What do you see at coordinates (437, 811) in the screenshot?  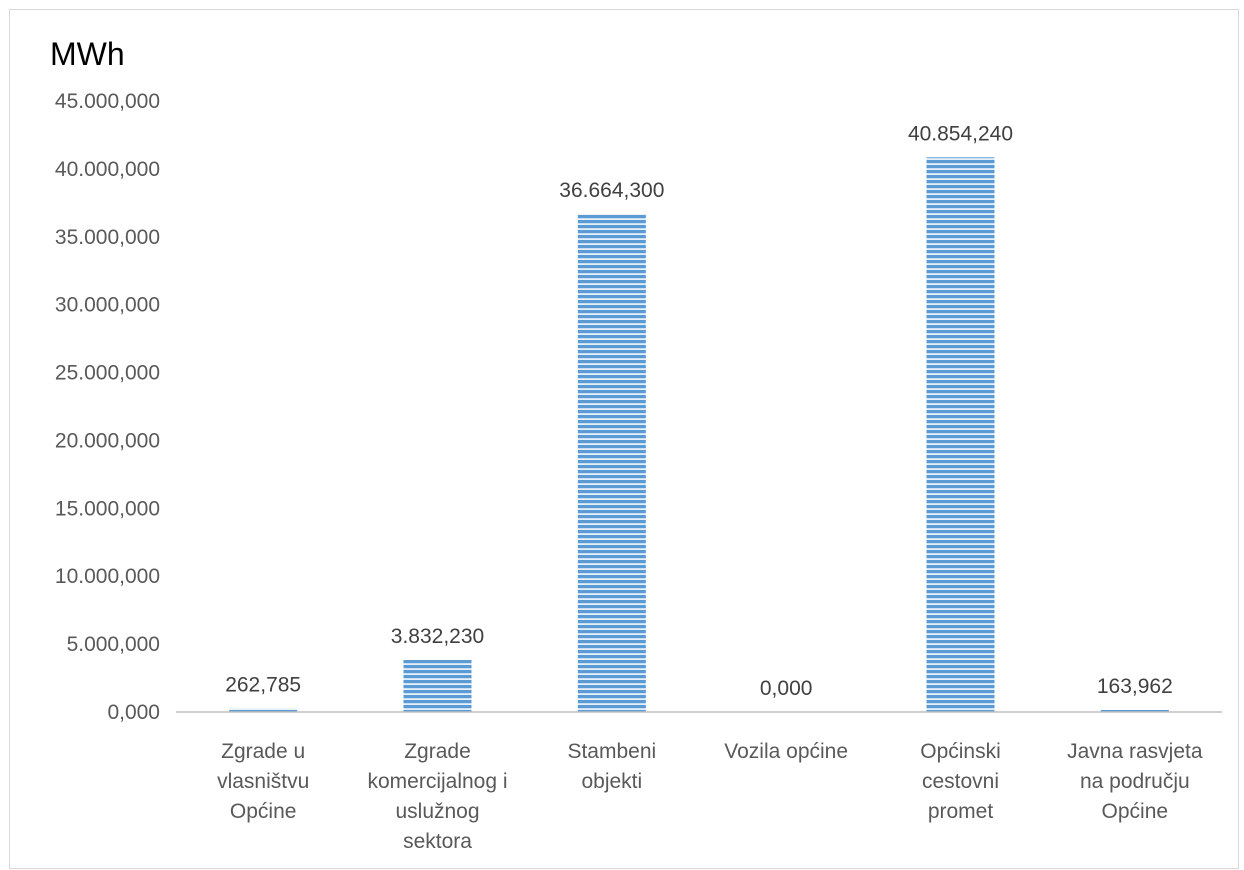 I see `x-tick-label: uslužnog` at bounding box center [437, 811].